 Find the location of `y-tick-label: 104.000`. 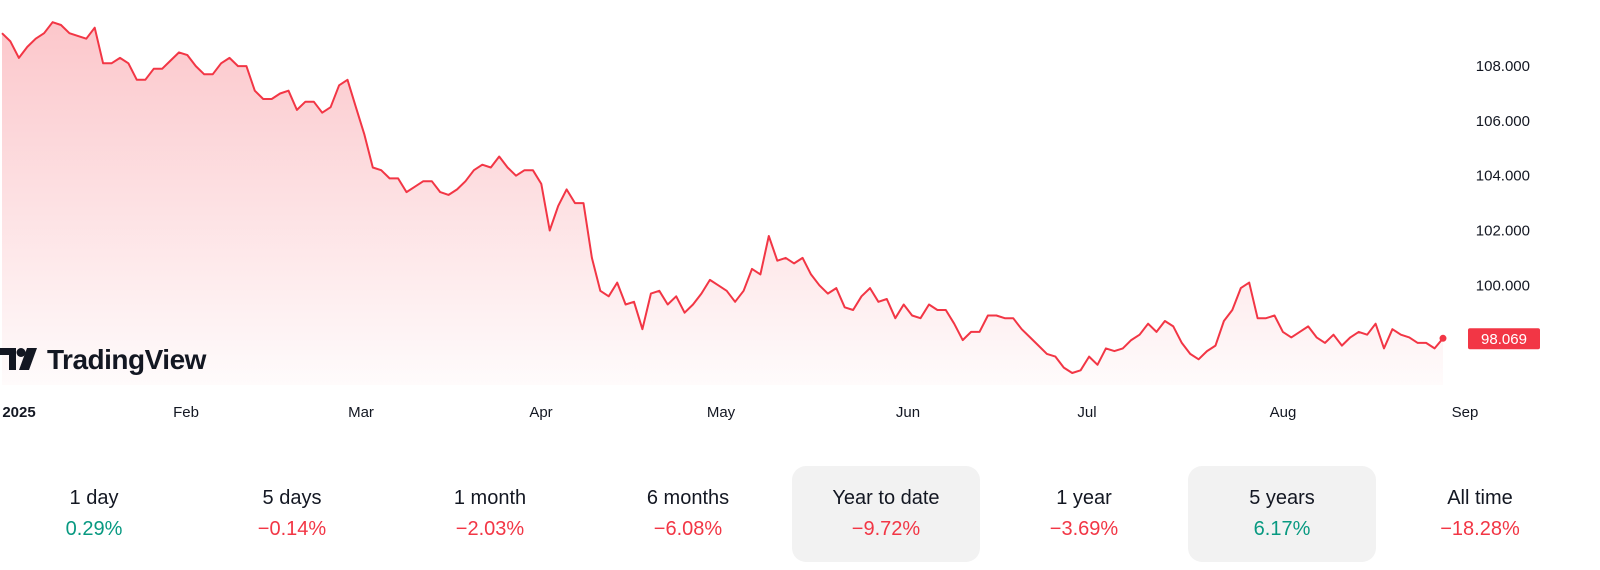

y-tick-label: 104.000 is located at coordinates (1503, 176).